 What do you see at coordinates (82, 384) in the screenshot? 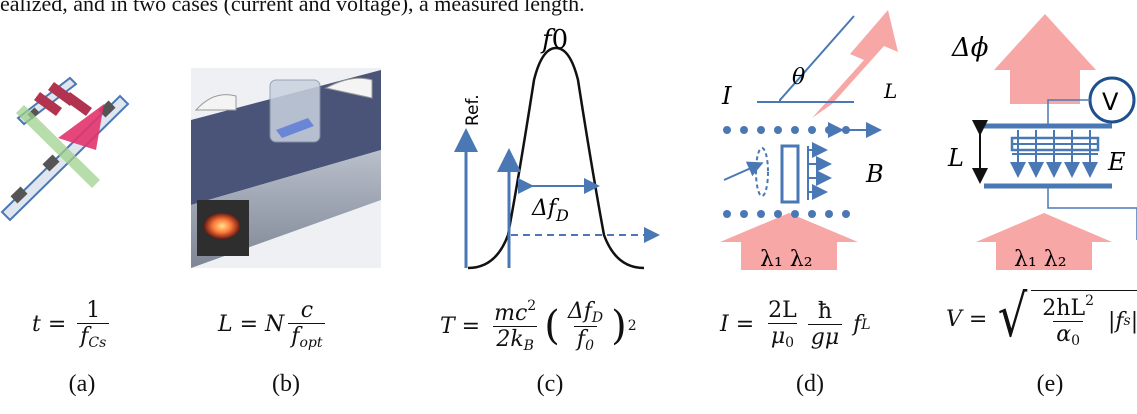
I see `panel-label-a: (a)` at bounding box center [82, 384].